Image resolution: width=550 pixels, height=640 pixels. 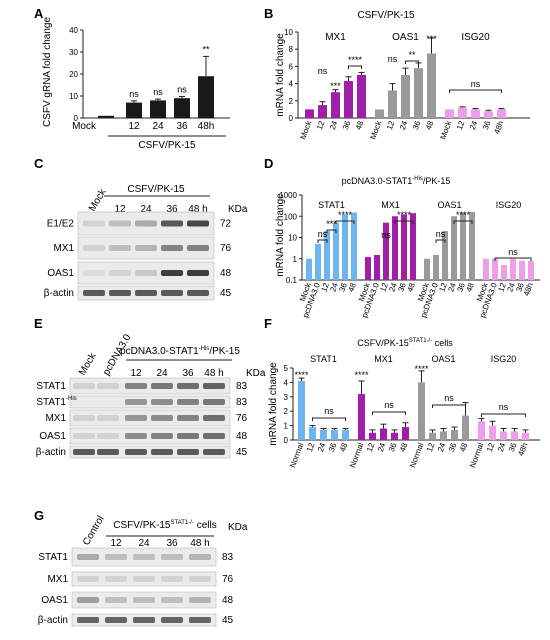 What do you see at coordinates (94, 530) in the screenshot?
I see `lane-label: Control` at bounding box center [94, 530].